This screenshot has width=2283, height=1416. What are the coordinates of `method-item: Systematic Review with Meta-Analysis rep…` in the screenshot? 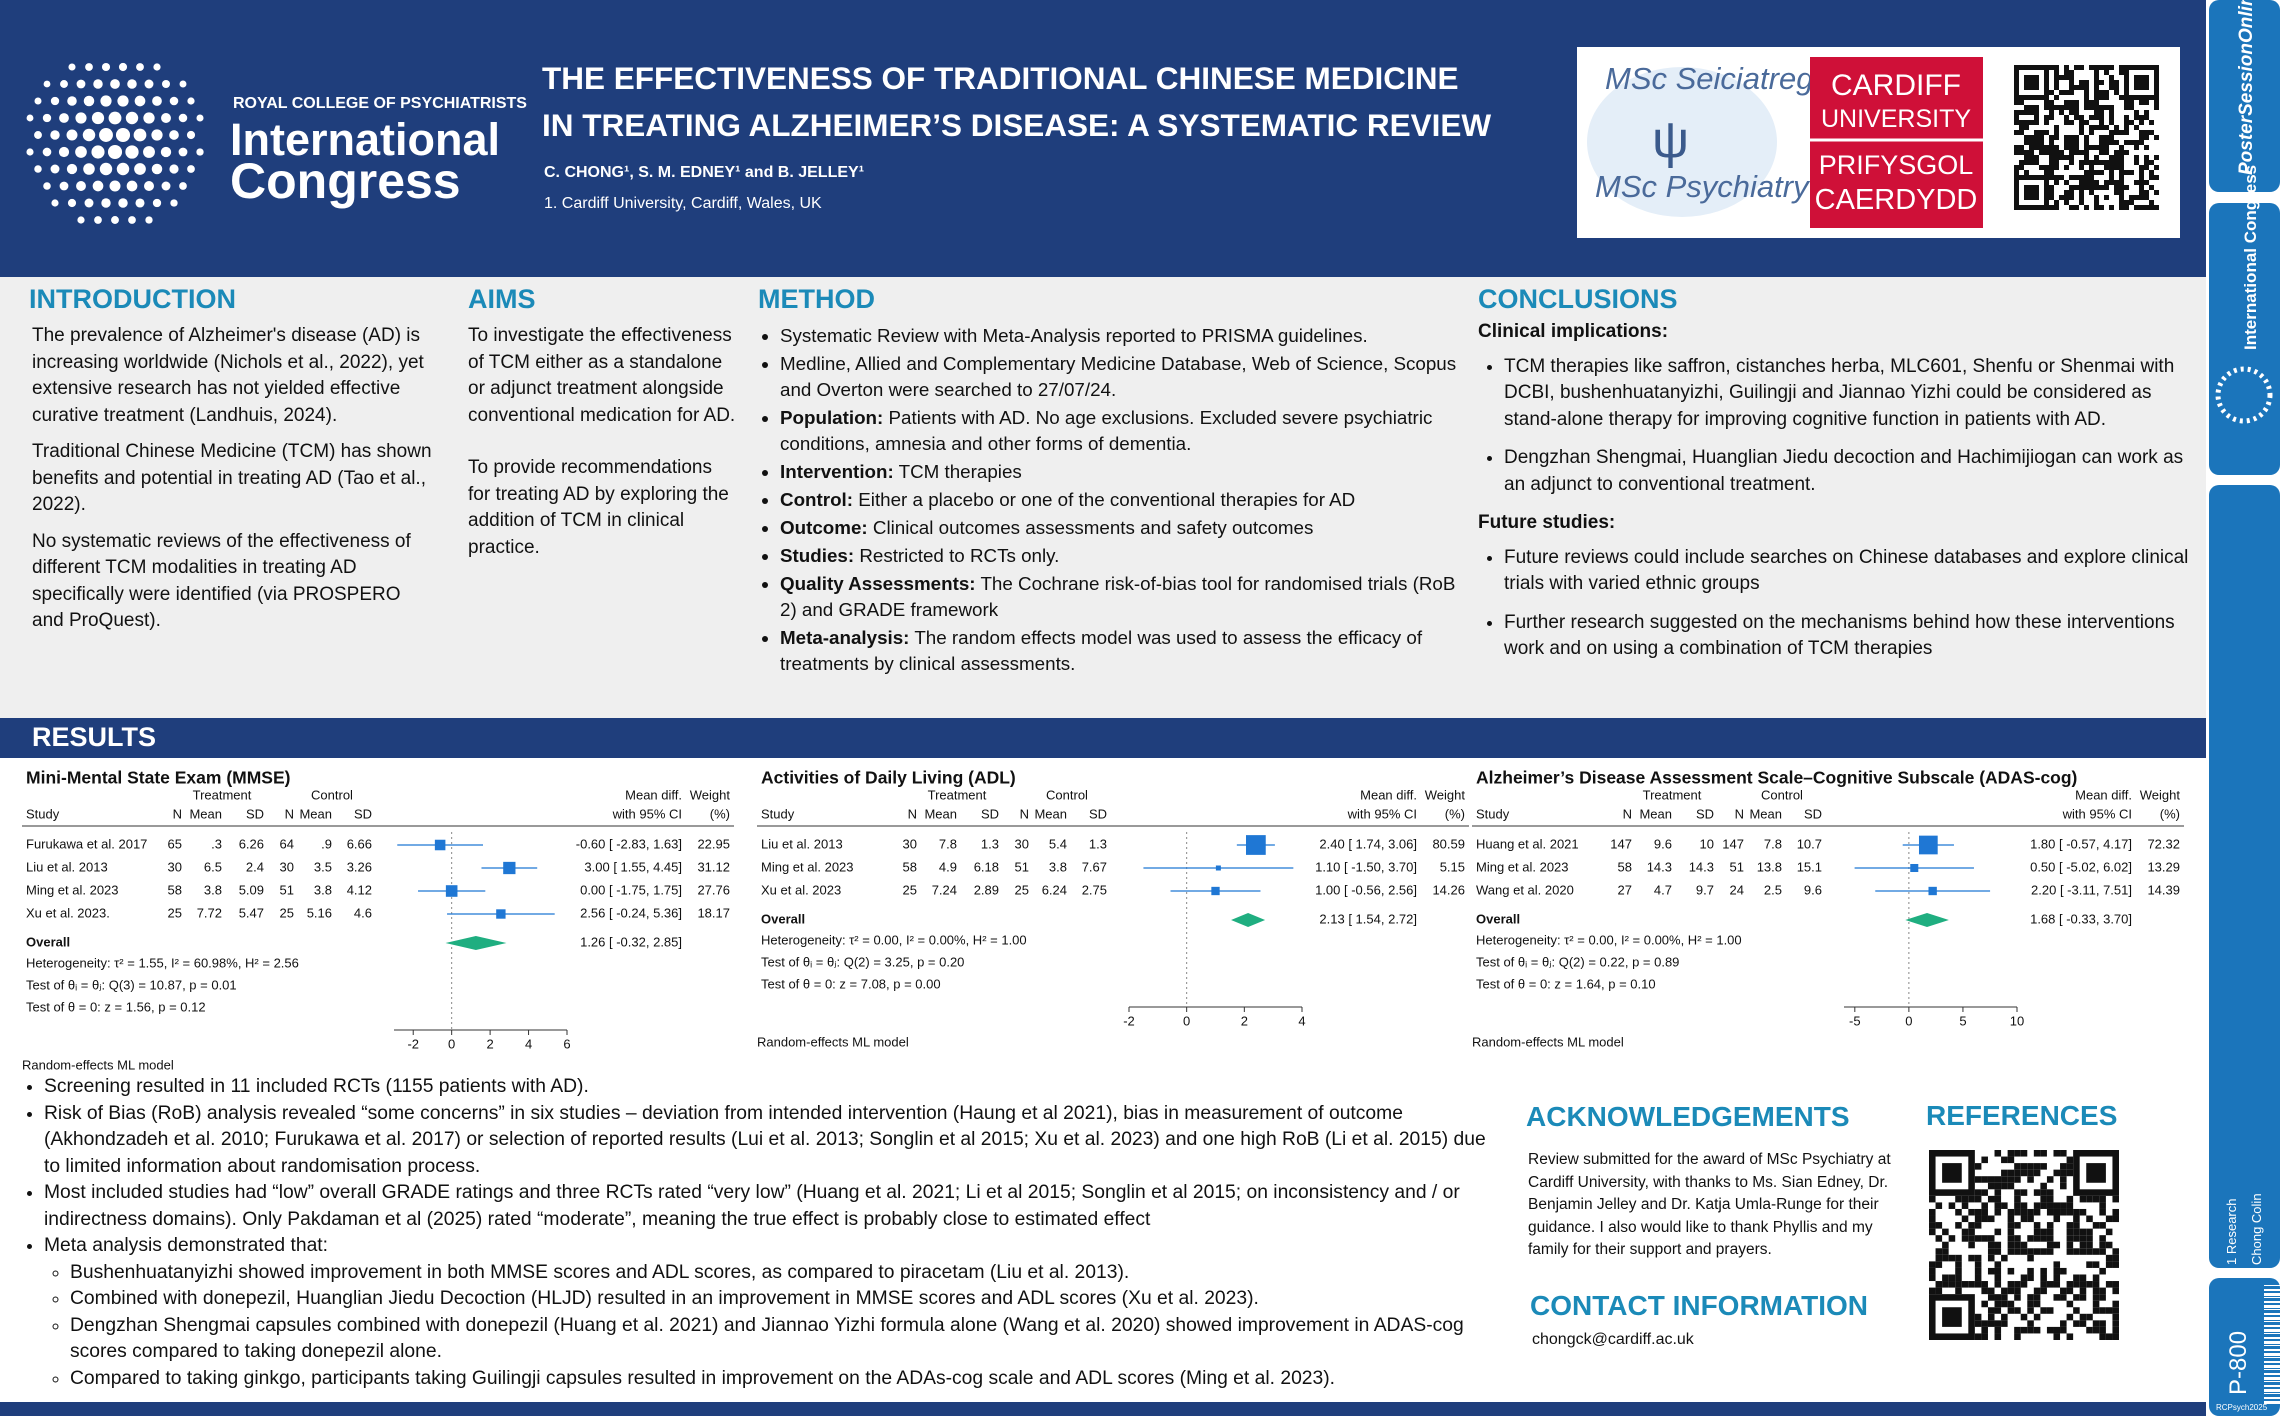 It's located at (1119, 336).